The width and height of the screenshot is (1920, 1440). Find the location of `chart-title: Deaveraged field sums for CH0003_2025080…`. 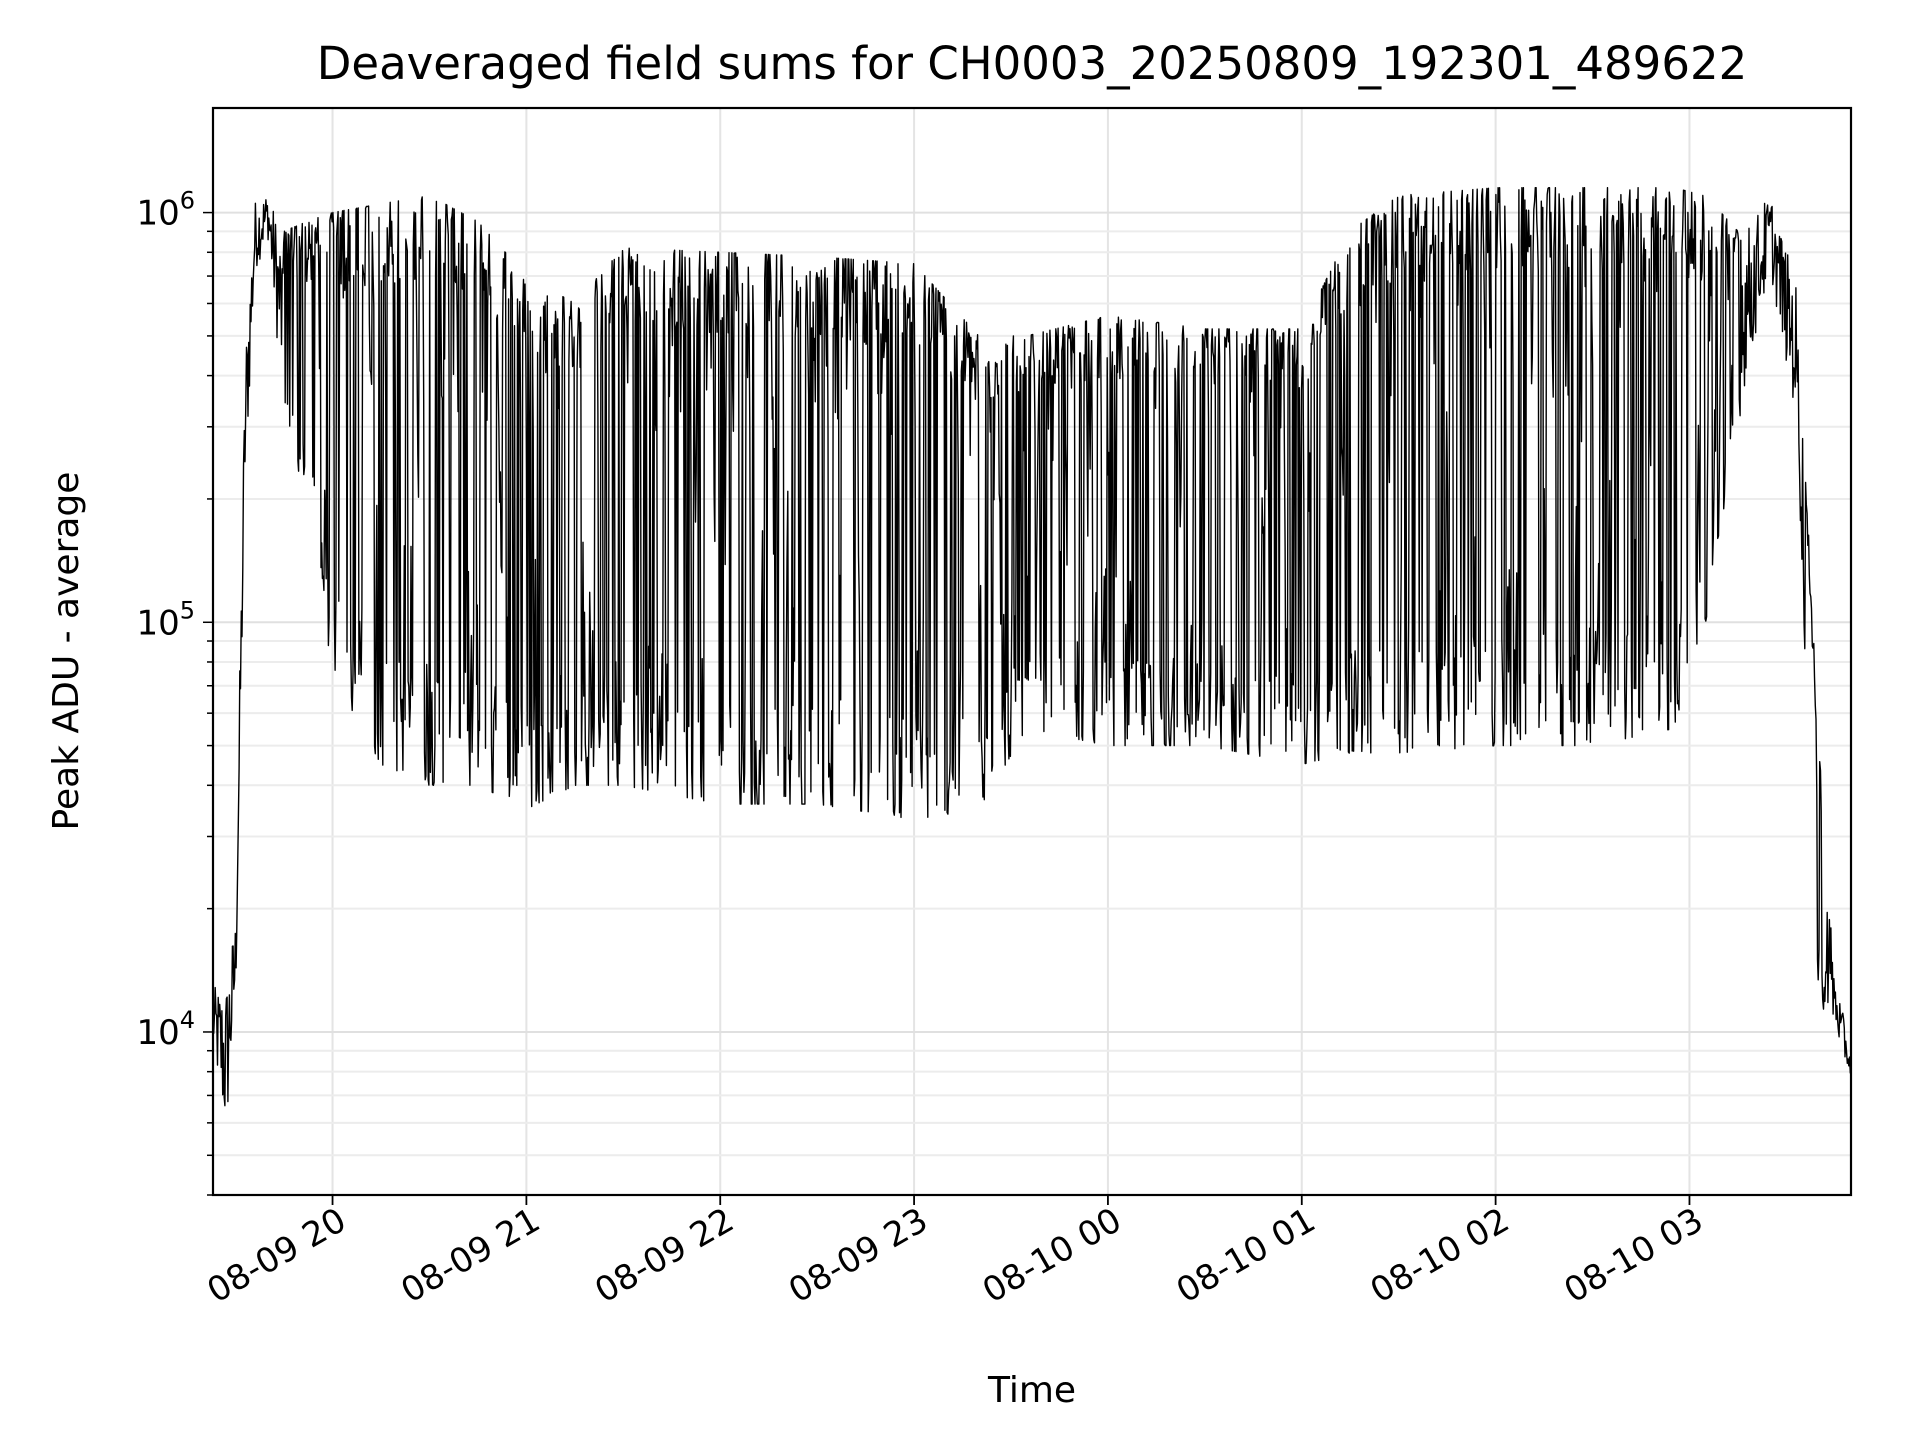

chart-title: Deaveraged field sums for CH0003_2025080… is located at coordinates (1032, 63).